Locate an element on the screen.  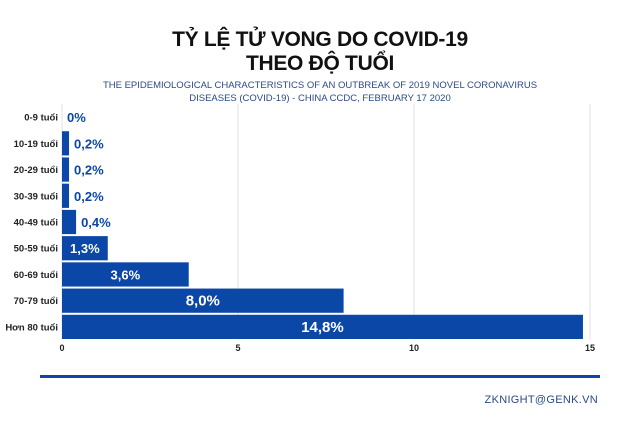
x-tick-label: 15 is located at coordinates (590, 348).